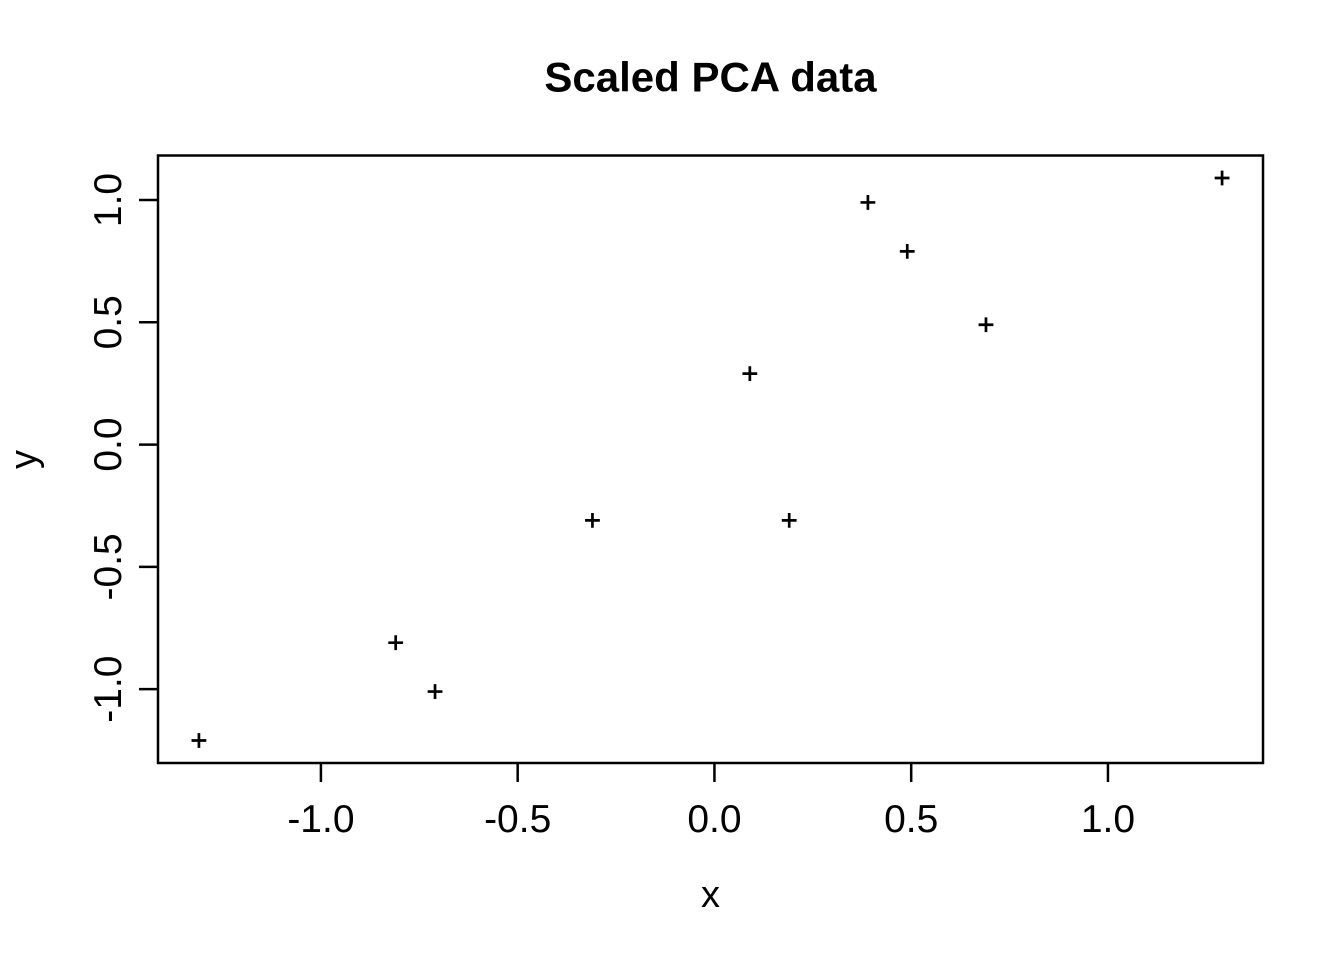  What do you see at coordinates (710, 77) in the screenshot?
I see `chart-title: Scaled PCA data` at bounding box center [710, 77].